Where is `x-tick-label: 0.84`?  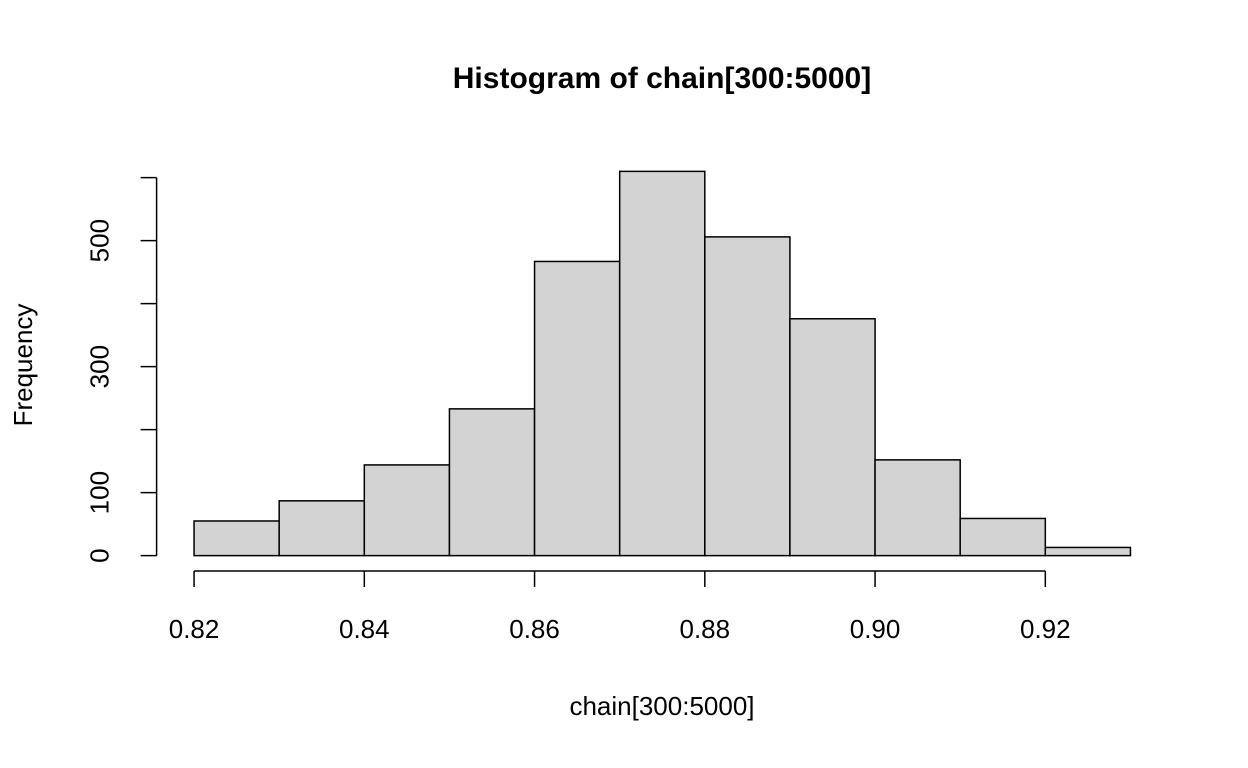
x-tick-label: 0.84 is located at coordinates (364, 629).